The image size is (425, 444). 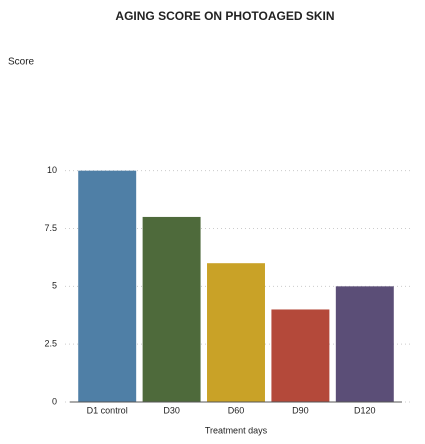 I want to click on y-axis-title: Score, so click(x=21, y=62).